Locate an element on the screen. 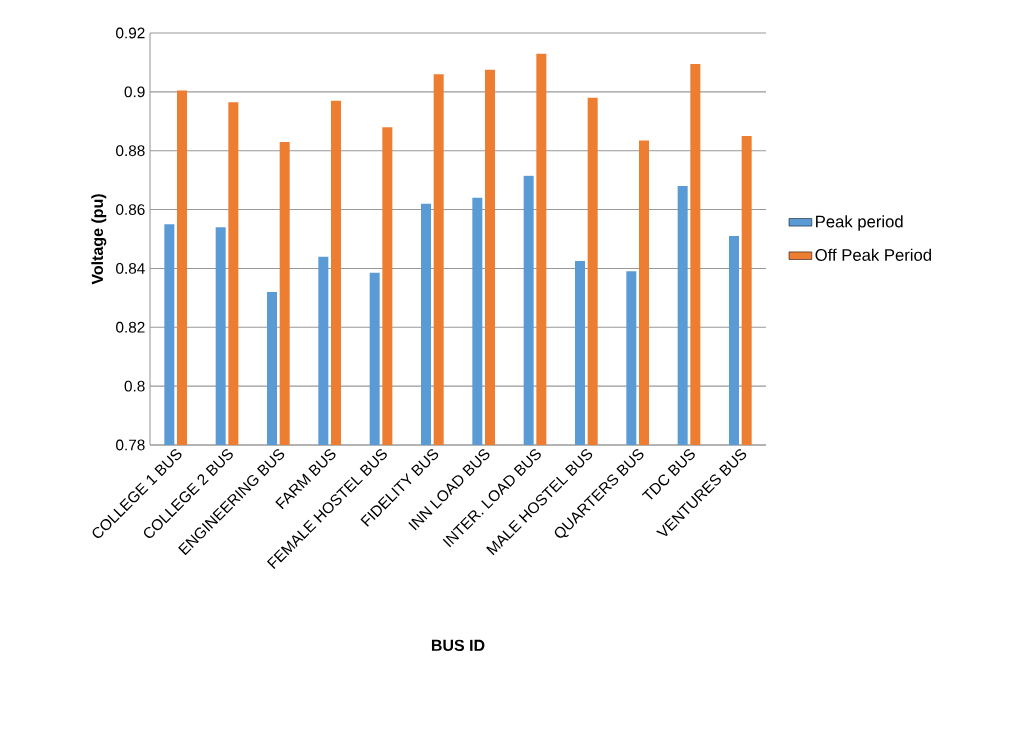 The image size is (1011, 738). y-axis-title: Voltage (pu) is located at coordinates (99, 239).